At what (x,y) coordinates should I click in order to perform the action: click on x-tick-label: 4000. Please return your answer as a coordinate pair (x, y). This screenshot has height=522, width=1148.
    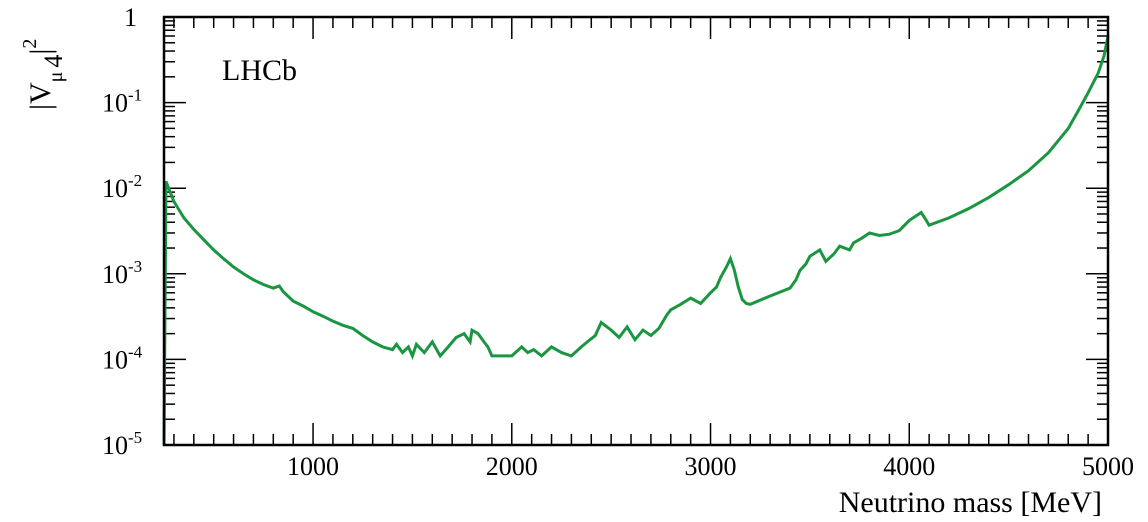
    Looking at the image, I should click on (909, 466).